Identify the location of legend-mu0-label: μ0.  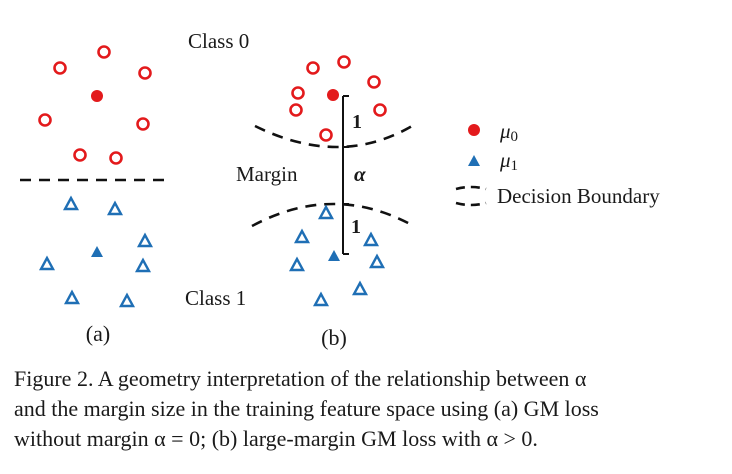
(508, 132).